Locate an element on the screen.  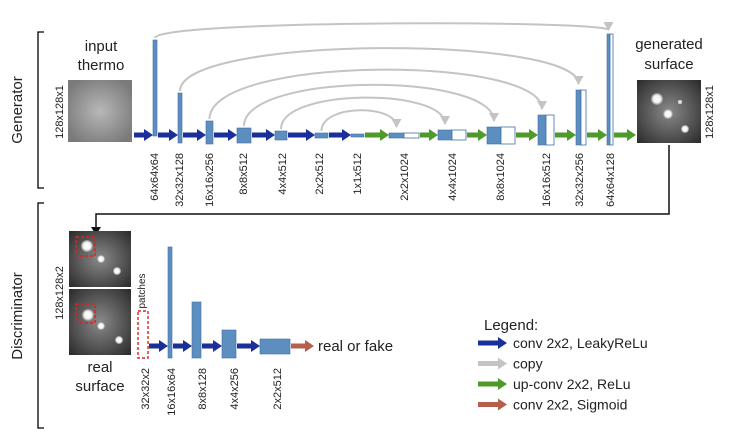
gen-arrow-up-5-shaft is located at coordinates (561, 135).